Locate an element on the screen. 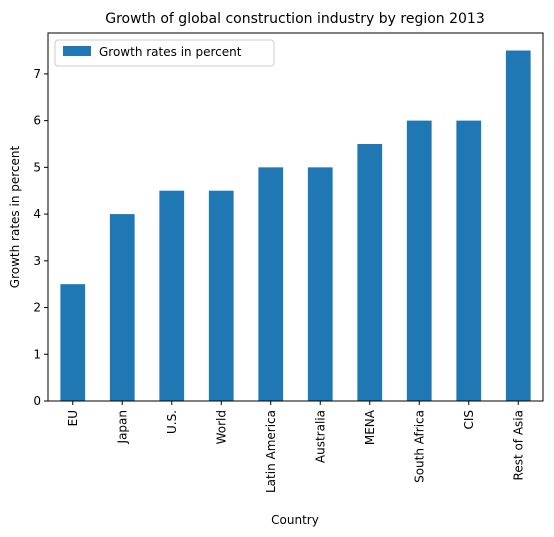  legend: Growth rates in percent is located at coordinates (164, 53).